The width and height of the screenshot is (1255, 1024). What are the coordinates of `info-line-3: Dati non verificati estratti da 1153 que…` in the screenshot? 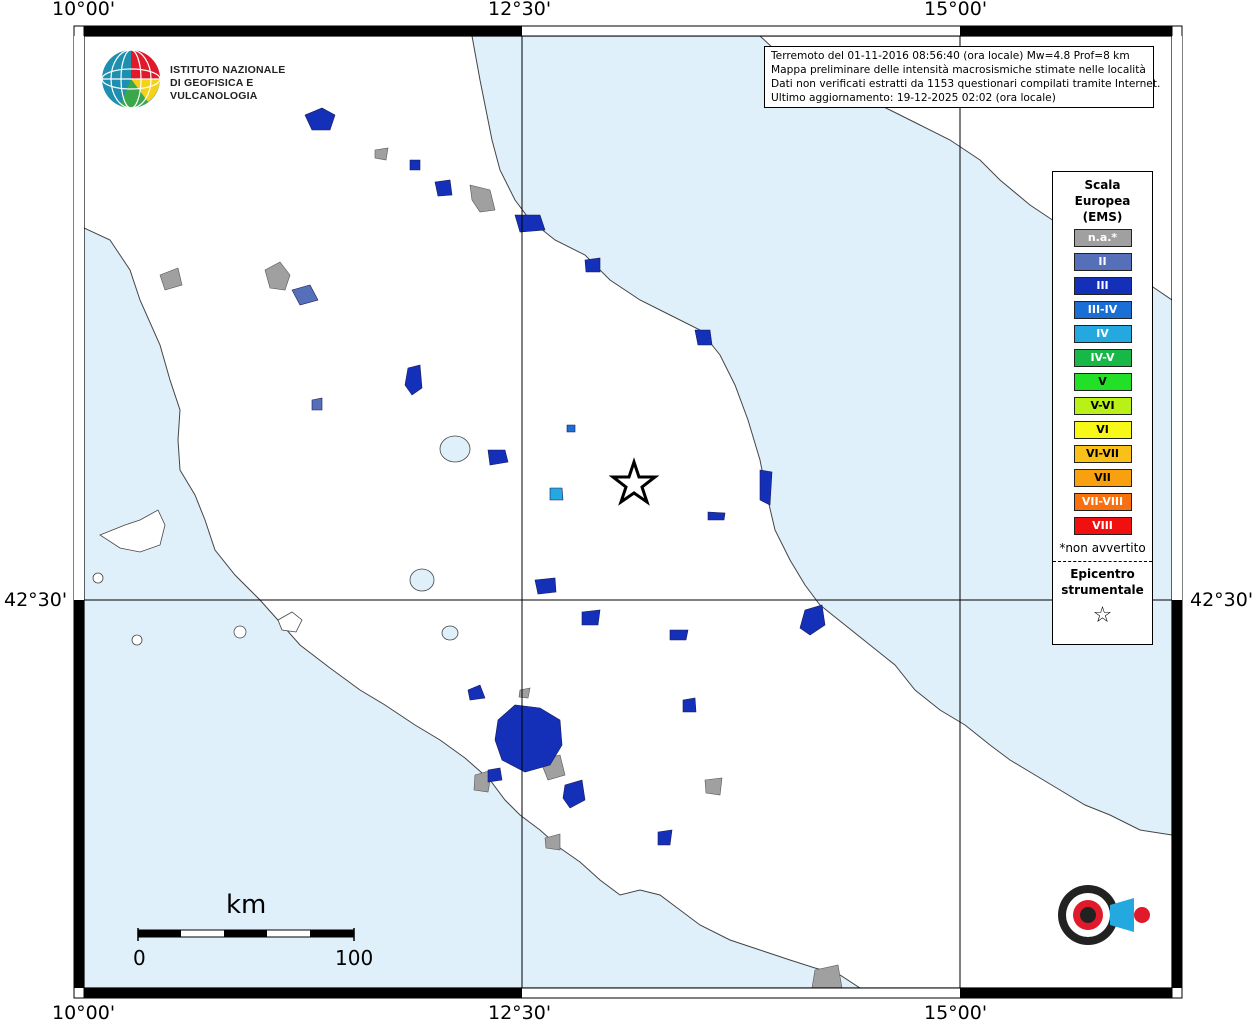 It's located at (966, 84).